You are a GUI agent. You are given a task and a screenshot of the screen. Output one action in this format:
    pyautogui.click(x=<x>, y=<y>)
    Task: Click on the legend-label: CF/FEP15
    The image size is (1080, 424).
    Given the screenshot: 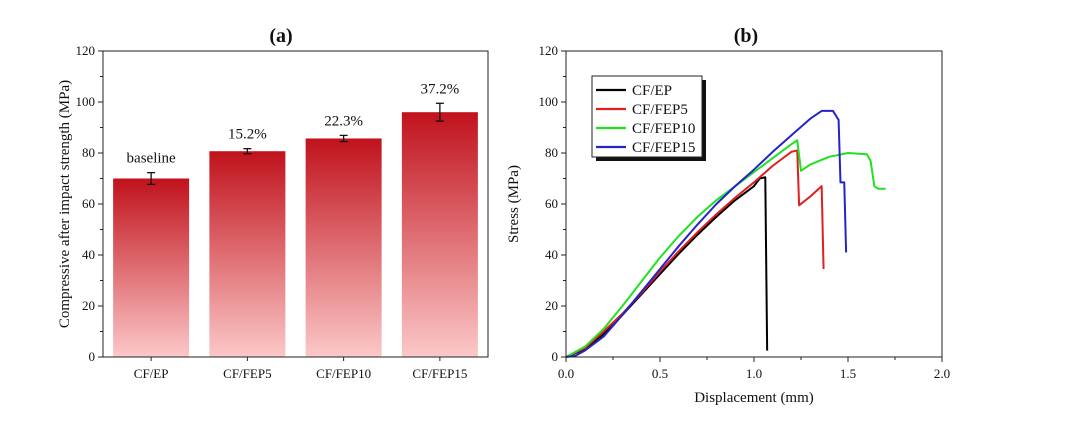 What is the action you would take?
    pyautogui.click(x=663, y=148)
    